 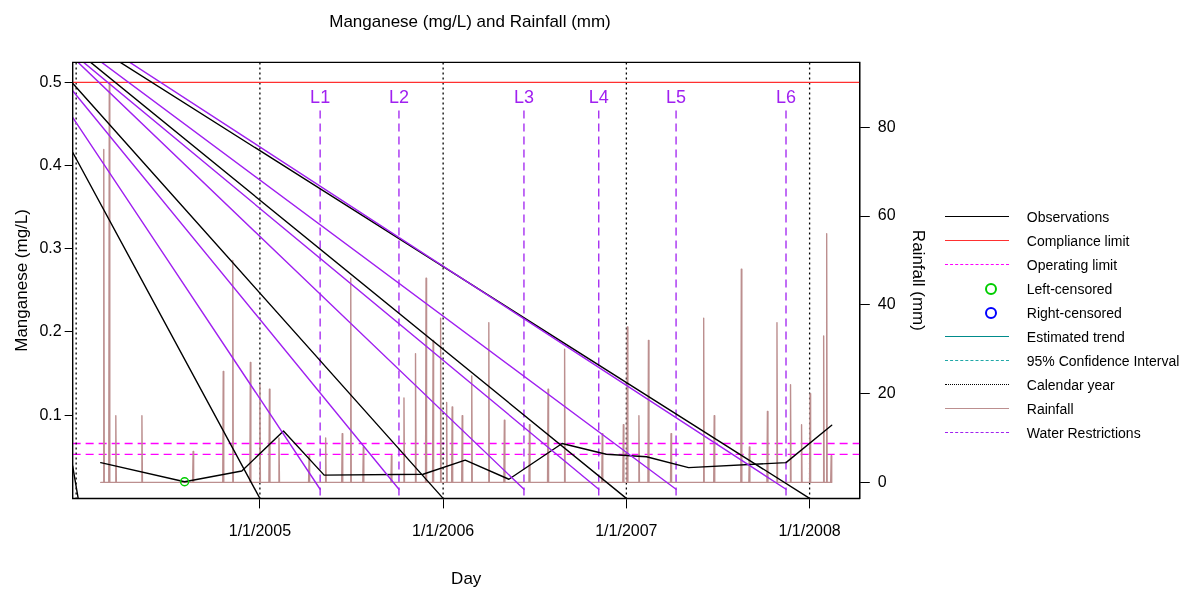 What do you see at coordinates (886, 126) in the screenshot?
I see `y2-tick-label: 80` at bounding box center [886, 126].